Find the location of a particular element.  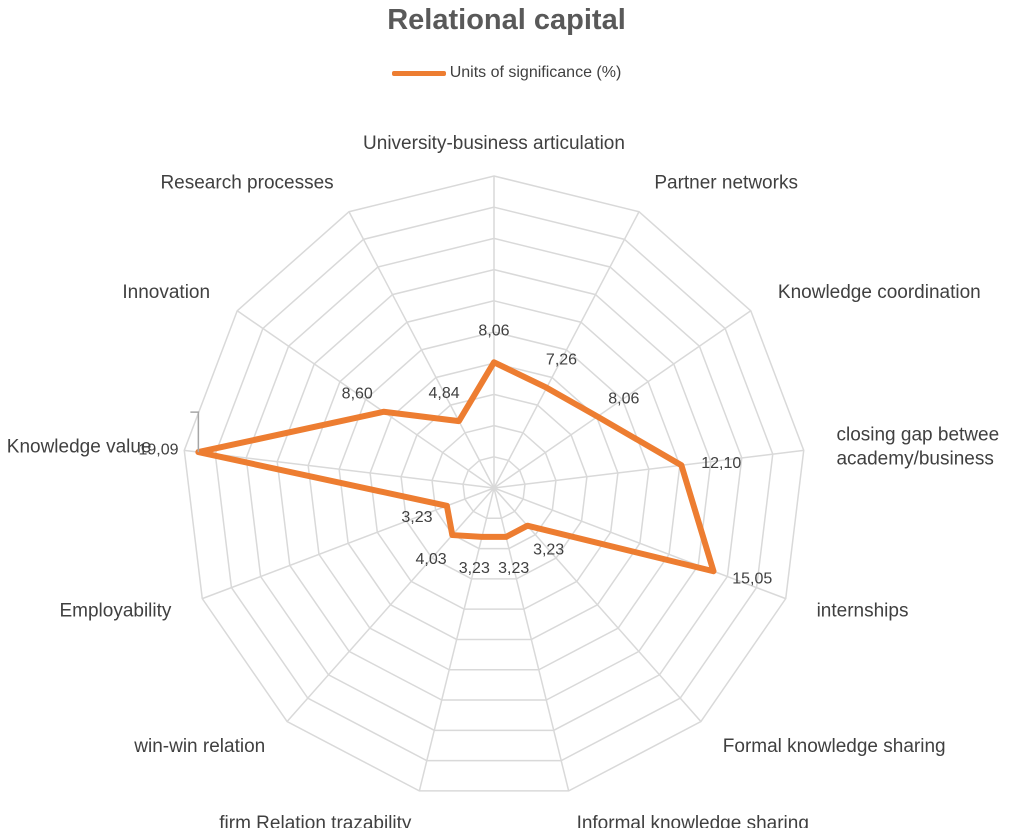

category-label: Formal knowledge sharing is located at coordinates (834, 746).